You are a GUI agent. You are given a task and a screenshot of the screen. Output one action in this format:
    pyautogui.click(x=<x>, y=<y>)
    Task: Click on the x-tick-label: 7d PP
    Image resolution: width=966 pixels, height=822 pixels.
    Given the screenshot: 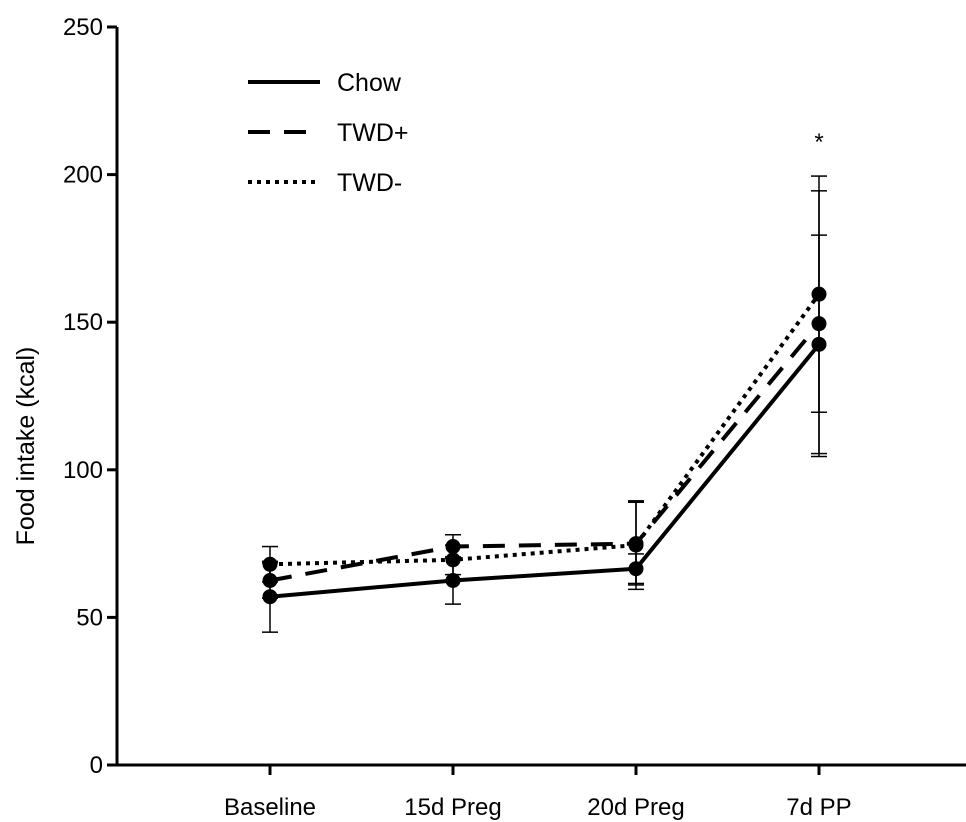 What is the action you would take?
    pyautogui.click(x=818, y=807)
    